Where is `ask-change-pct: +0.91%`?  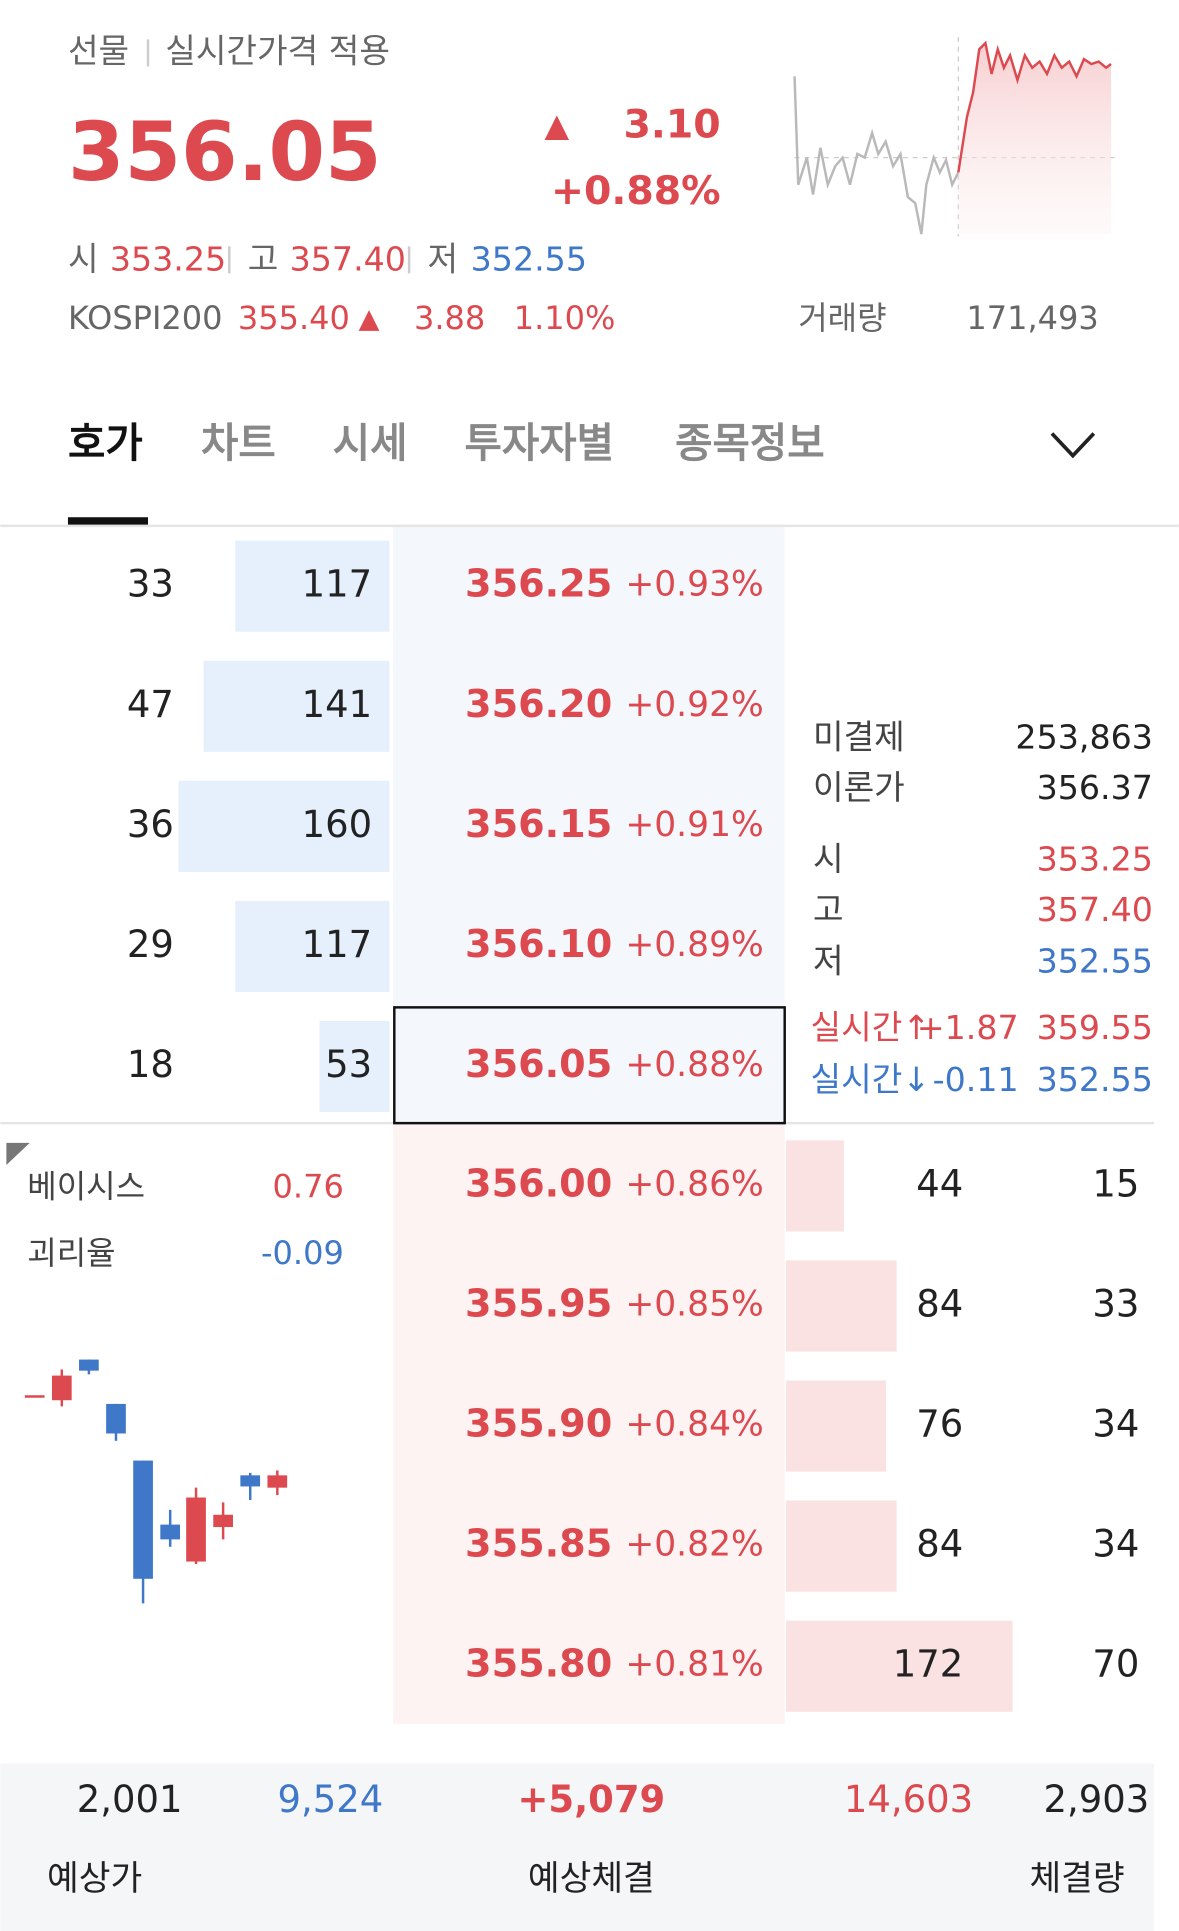 ask-change-pct: +0.91% is located at coordinates (694, 825).